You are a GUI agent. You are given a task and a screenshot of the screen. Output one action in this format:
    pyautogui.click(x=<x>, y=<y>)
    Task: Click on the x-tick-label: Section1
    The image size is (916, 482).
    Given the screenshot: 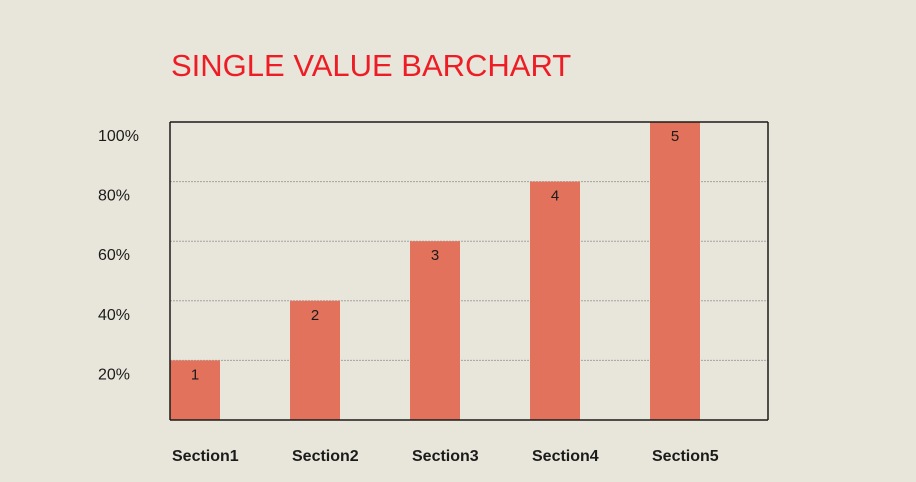 What is the action you would take?
    pyautogui.click(x=205, y=456)
    